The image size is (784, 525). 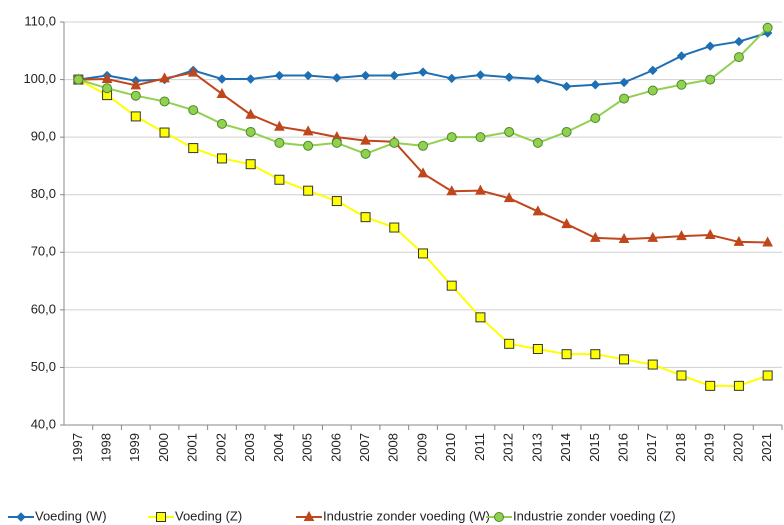 What do you see at coordinates (479, 447) in the screenshot?
I see `x-tick-label: 2011` at bounding box center [479, 447].